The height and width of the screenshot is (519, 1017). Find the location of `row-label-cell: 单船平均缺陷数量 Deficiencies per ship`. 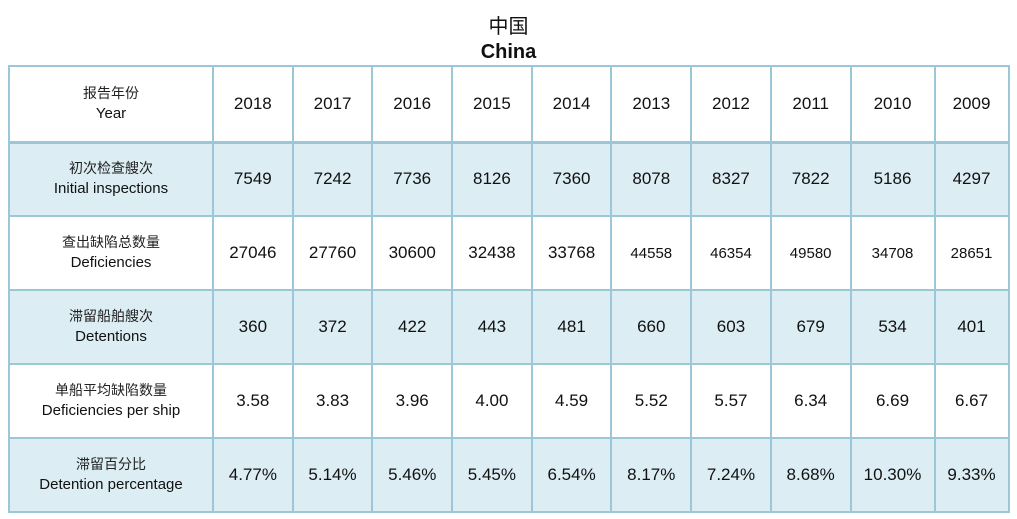

row-label-cell: 单船平均缺陷数量 Deficiencies per ship is located at coordinates (111, 401).